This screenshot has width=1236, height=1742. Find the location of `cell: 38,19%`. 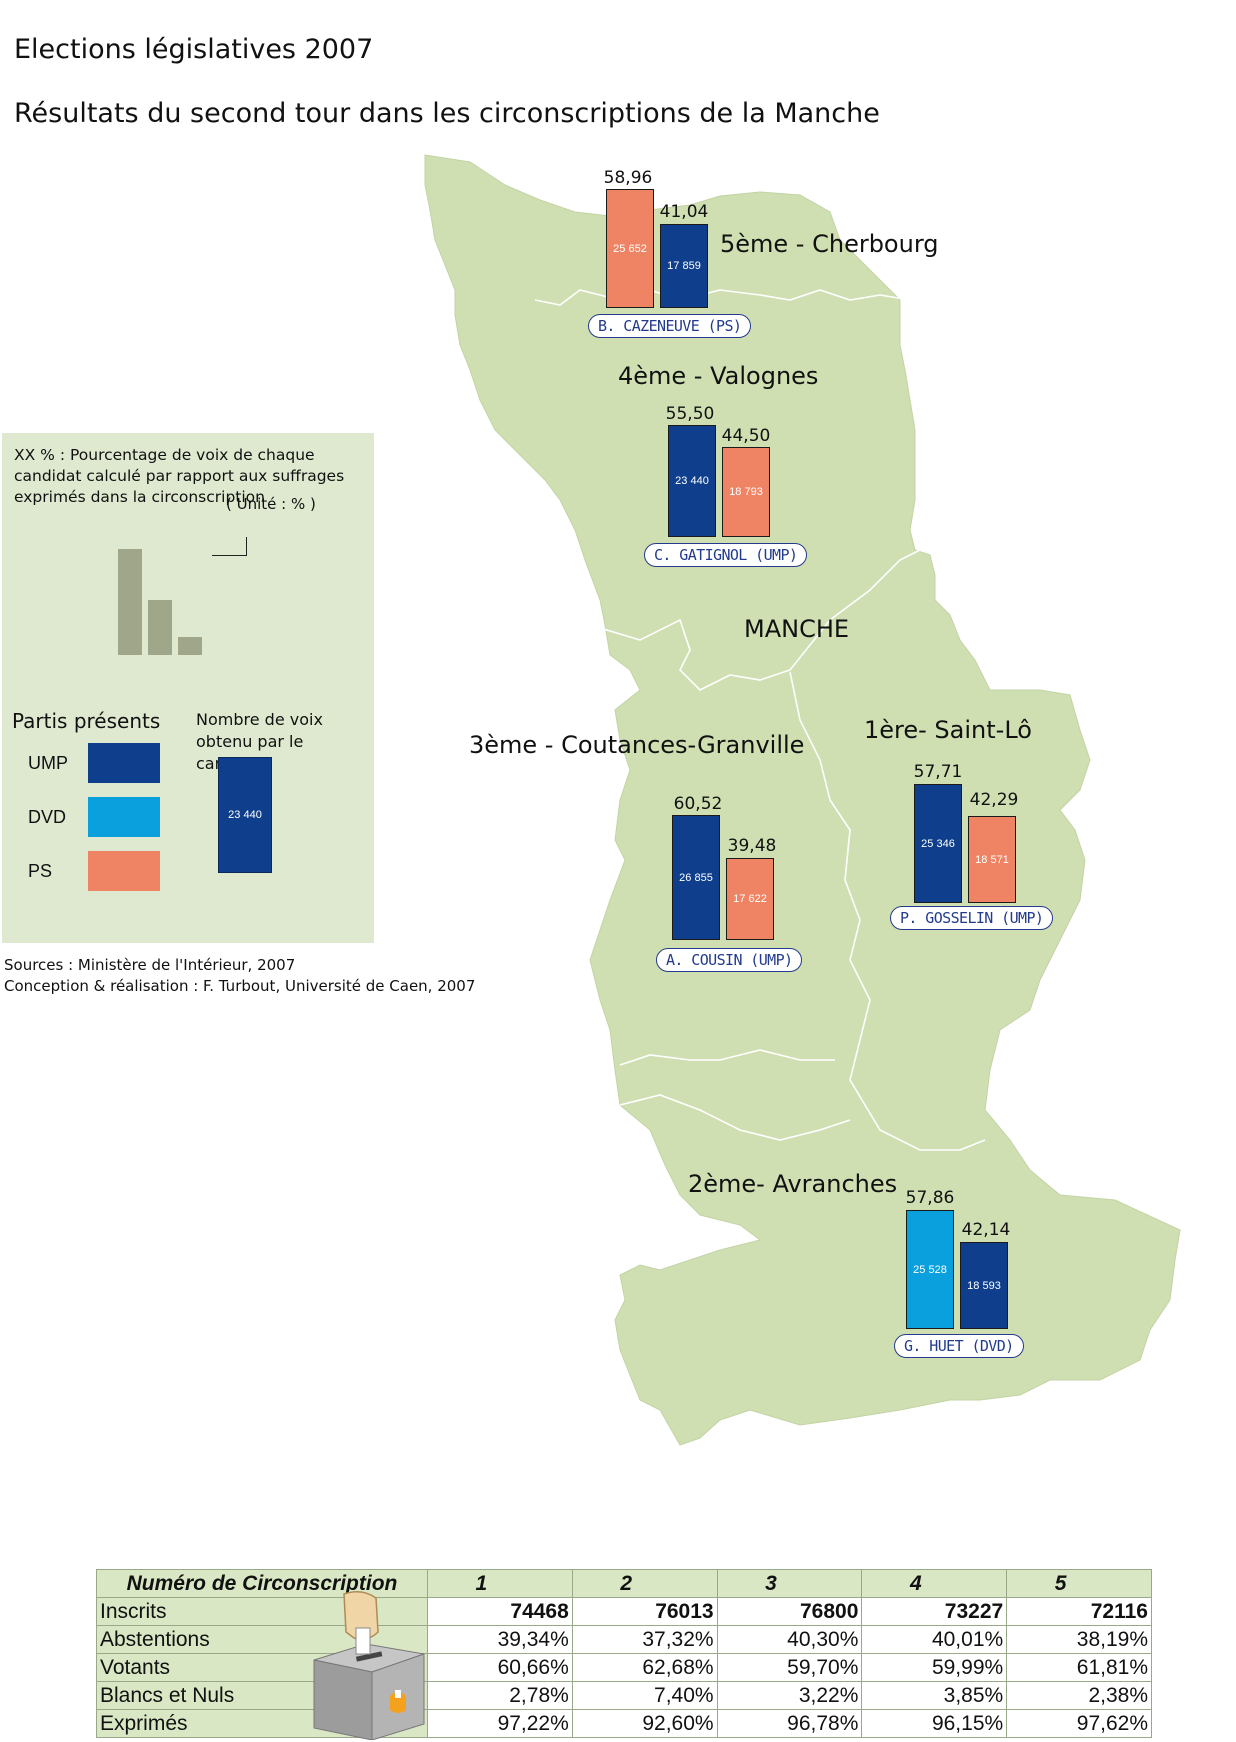

cell: 38,19% is located at coordinates (1079, 1639).